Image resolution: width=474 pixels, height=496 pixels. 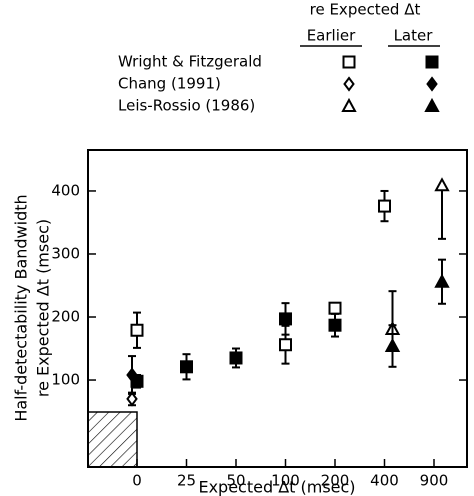 What do you see at coordinates (190, 62) in the screenshot?
I see `legend-label: Wright & Fitzgerald` at bounding box center [190, 62].